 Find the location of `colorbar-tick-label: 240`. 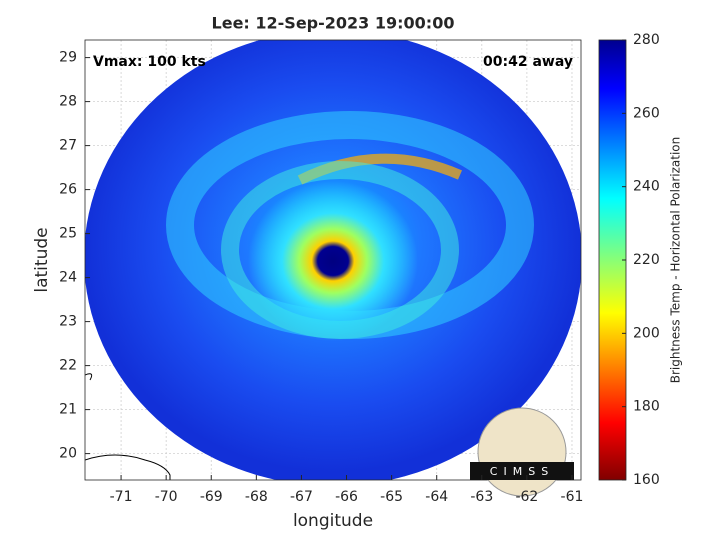

colorbar-tick-label: 240 is located at coordinates (646, 187).